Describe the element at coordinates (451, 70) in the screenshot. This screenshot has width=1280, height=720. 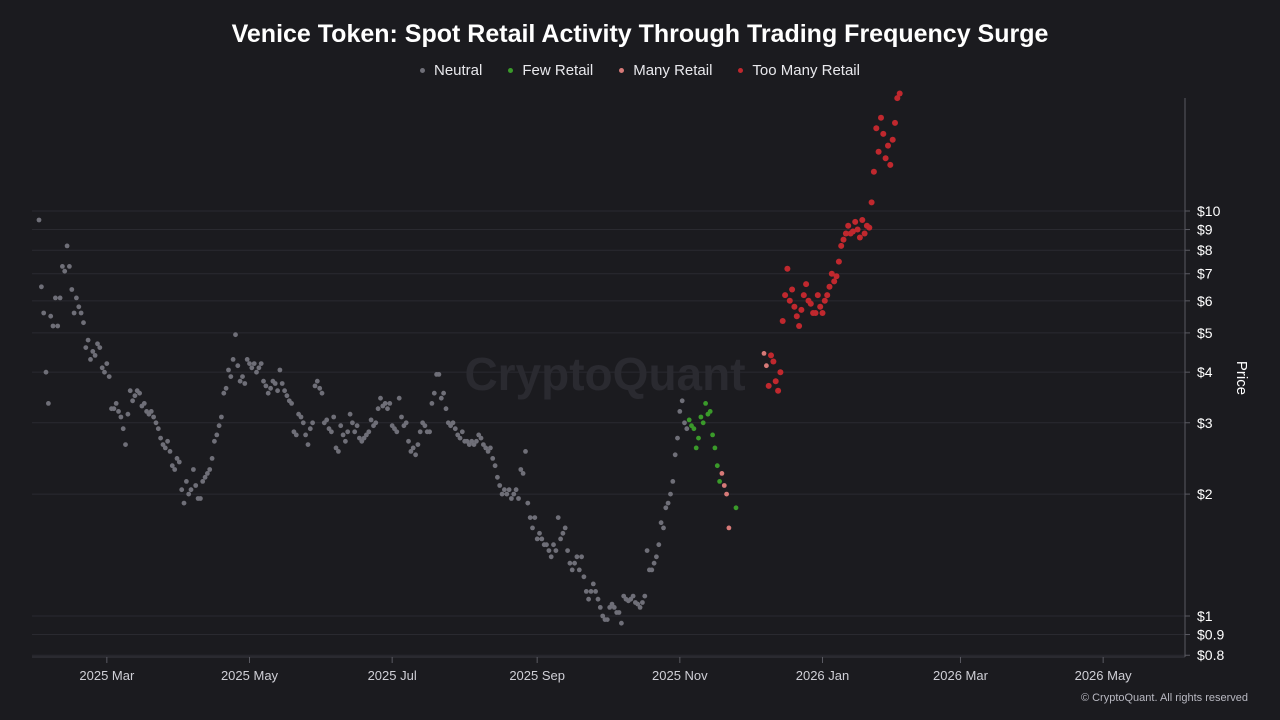
I see `legend-item-neutral: Neutral` at that location.